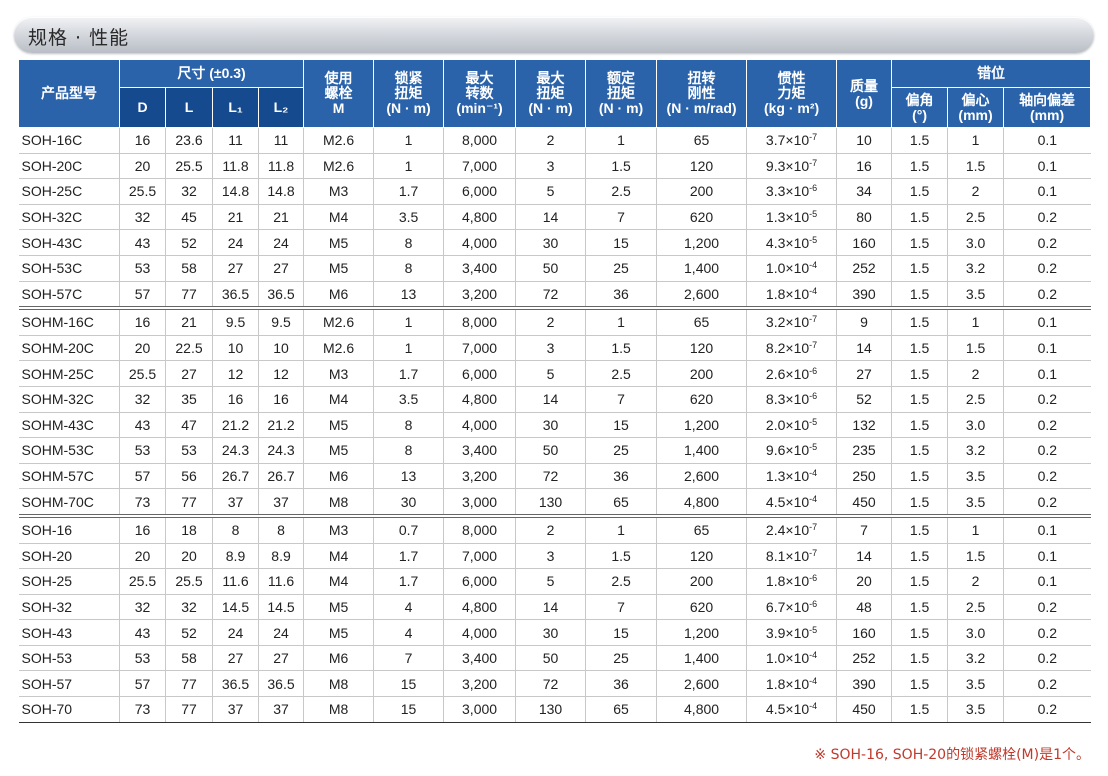 This screenshot has width=1108, height=776. Describe the element at coordinates (480, 93) in the screenshot. I see `col-max-speed: 最大 转数 (min⁻¹)` at that location.